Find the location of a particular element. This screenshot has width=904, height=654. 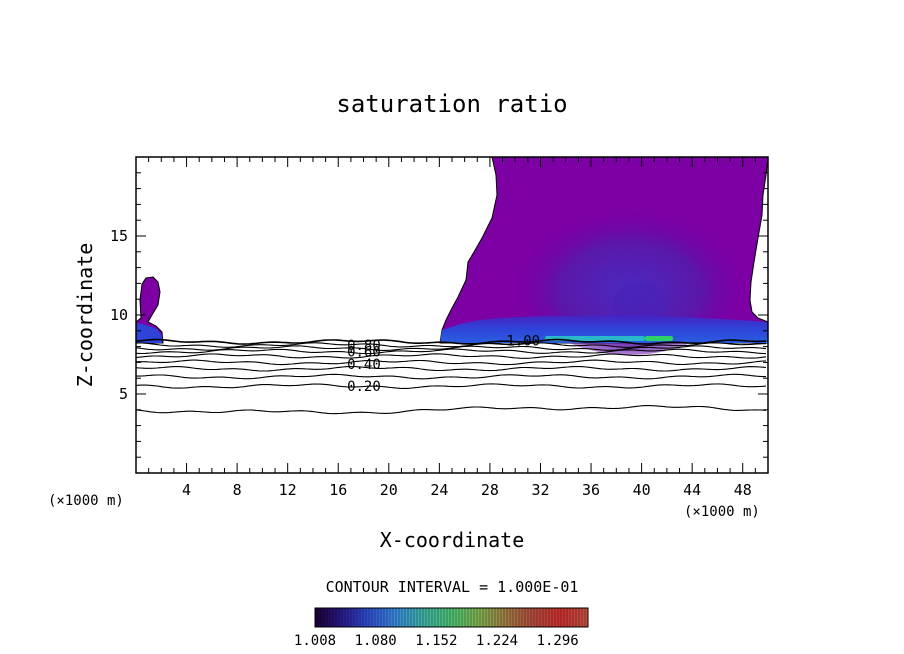

y-tick-label: 15 is located at coordinates (119, 236).